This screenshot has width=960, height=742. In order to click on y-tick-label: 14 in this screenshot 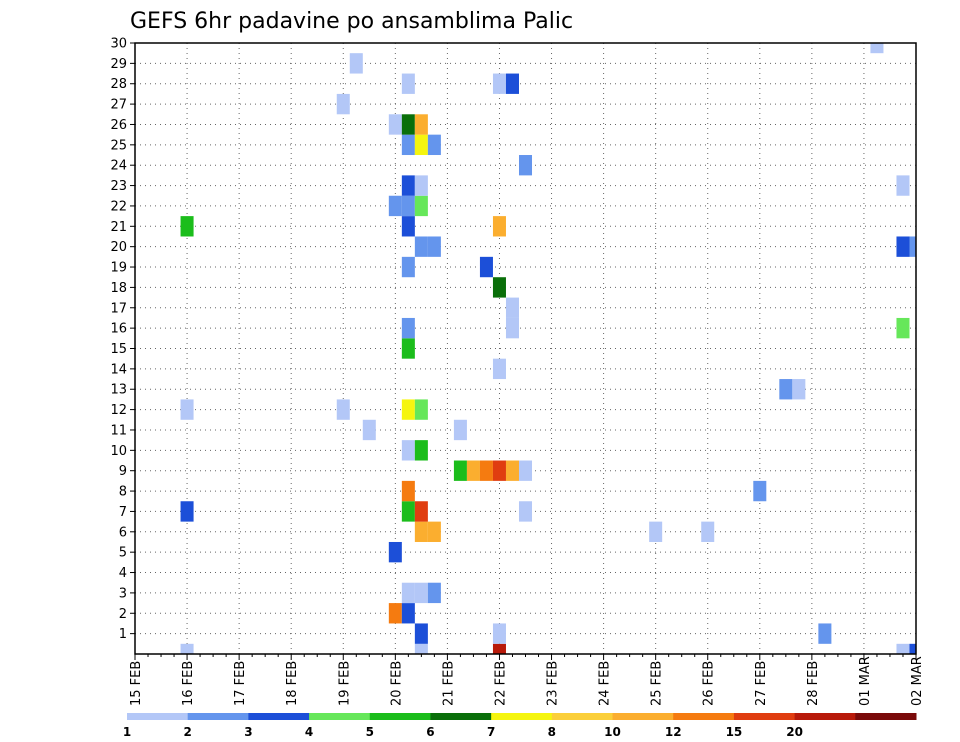, I will do `click(118, 369)`.